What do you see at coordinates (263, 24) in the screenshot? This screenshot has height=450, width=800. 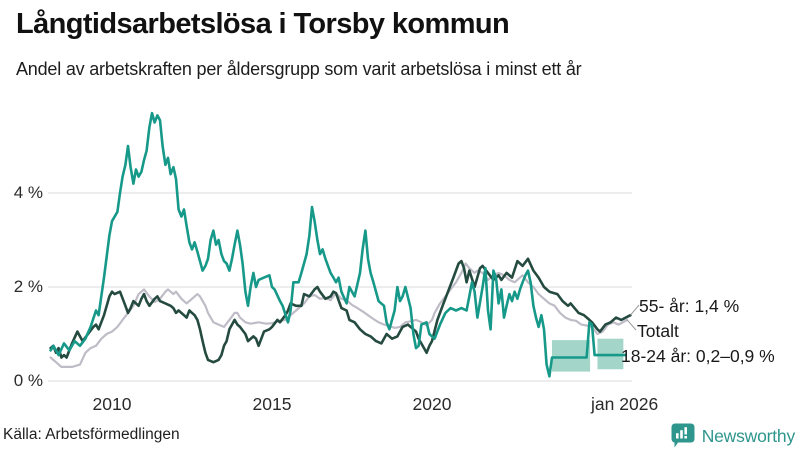 I see `chart-title: Långtidsarbetslösa i Torsby kommun` at bounding box center [263, 24].